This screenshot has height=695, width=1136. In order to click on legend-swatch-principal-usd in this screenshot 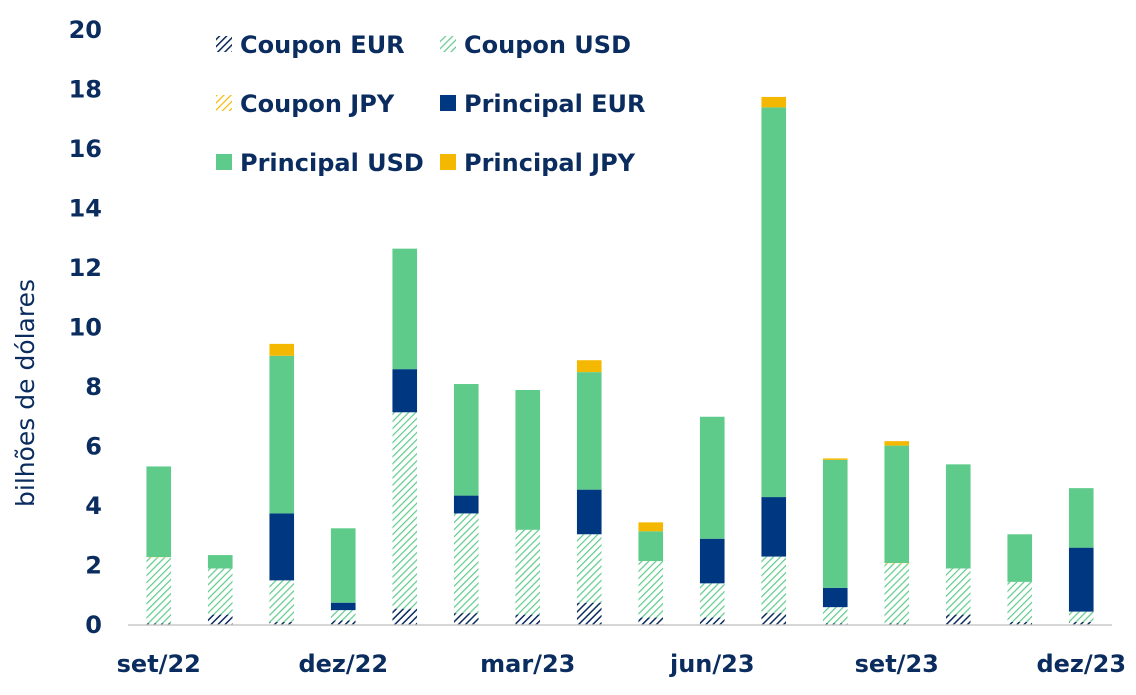, I will do `click(224, 162)`.